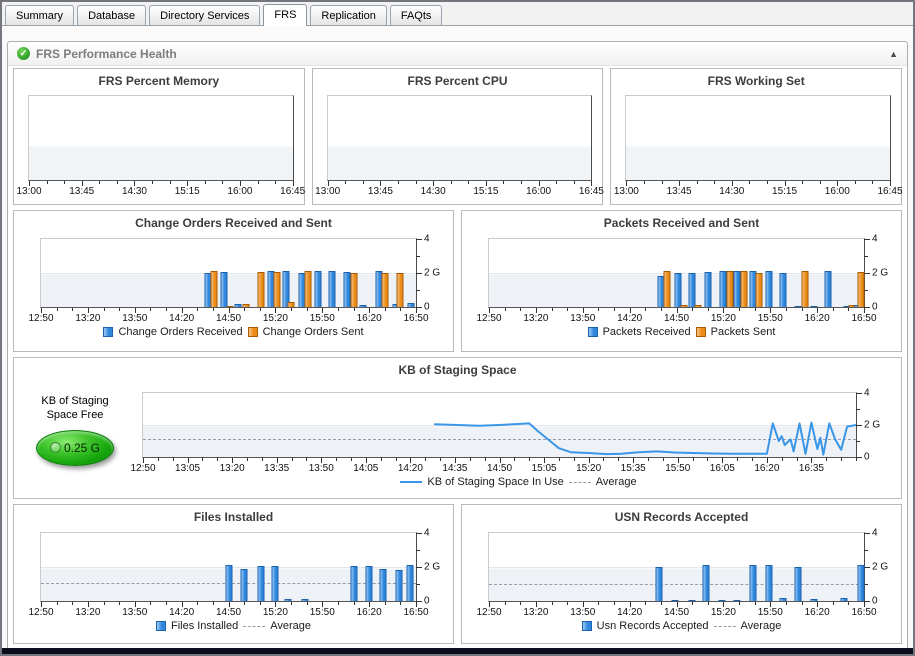 This screenshot has width=915, height=656. I want to click on x-axis-label: 16:35, so click(811, 468).